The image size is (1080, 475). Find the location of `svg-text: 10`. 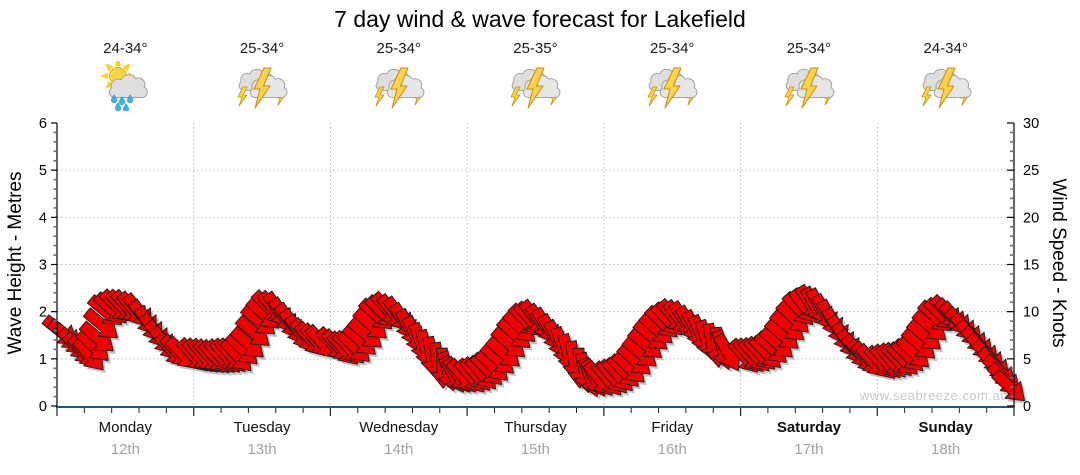

svg-text: 10 is located at coordinates (1031, 313).